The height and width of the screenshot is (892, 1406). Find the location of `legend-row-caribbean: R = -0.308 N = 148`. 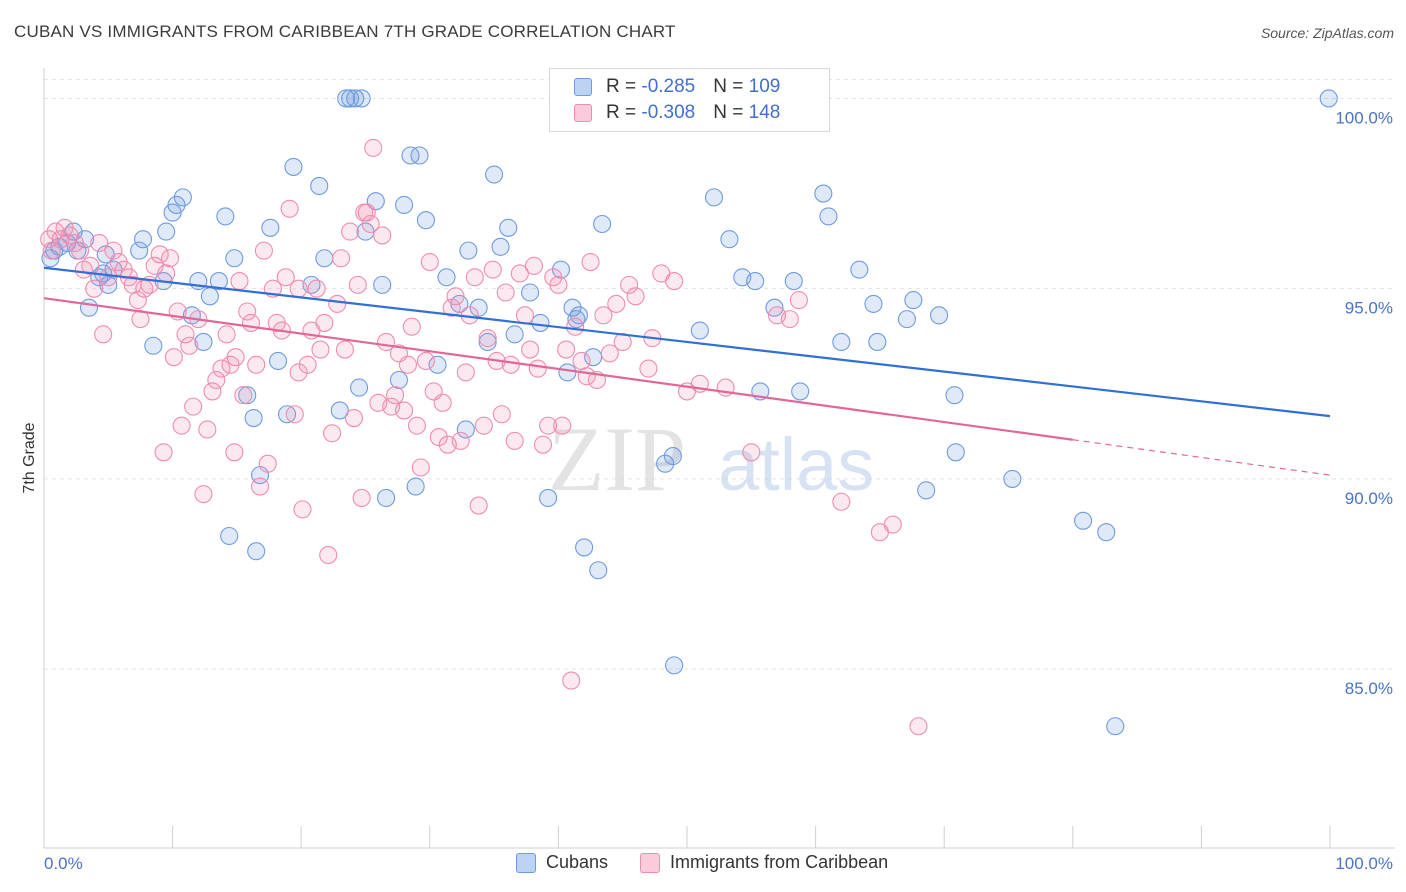

legend-row-caribbean: R = -0.308 N = 148 is located at coordinates (677, 113).